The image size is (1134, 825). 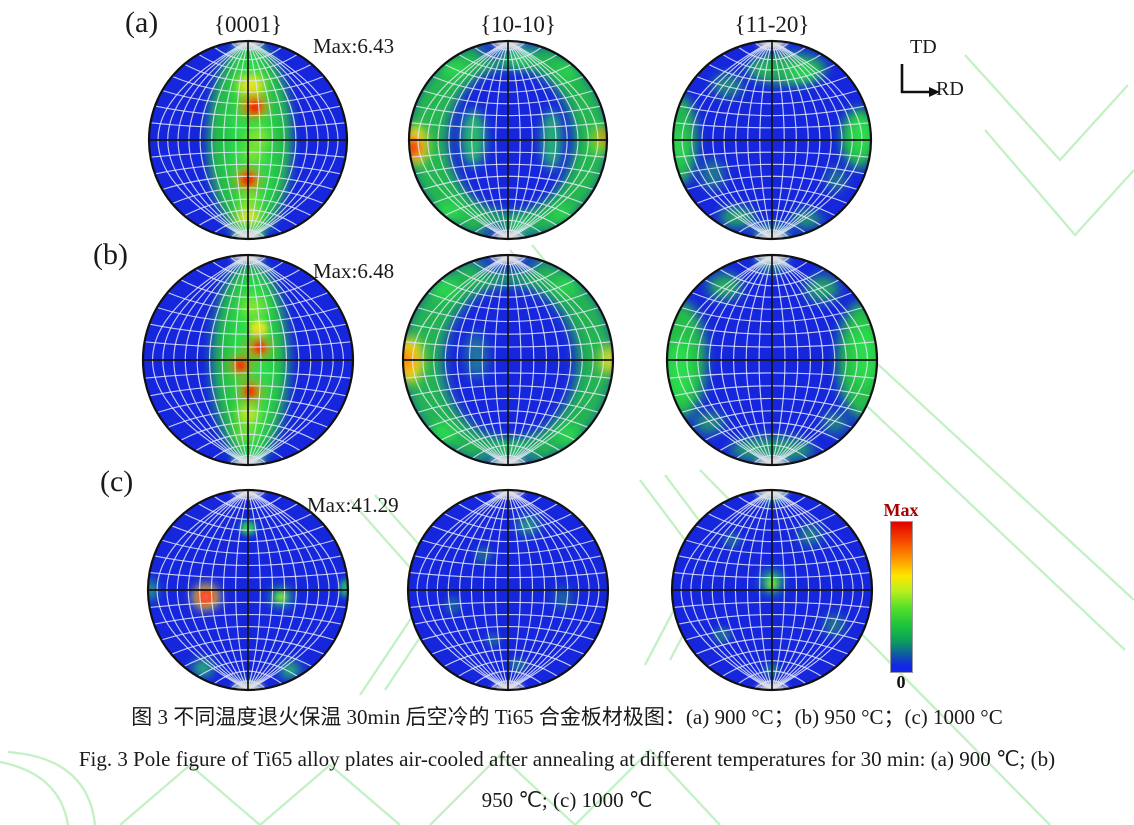 I want to click on colorbar-max-label: Max, so click(x=901, y=510).